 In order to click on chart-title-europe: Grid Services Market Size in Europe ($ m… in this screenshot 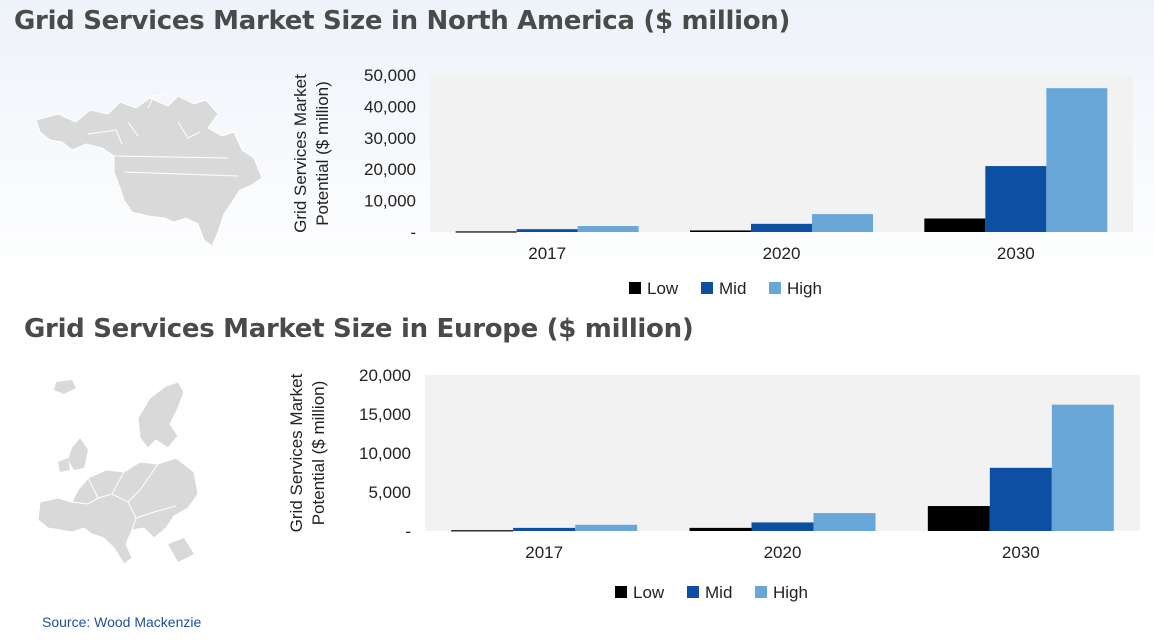, I will do `click(359, 329)`.